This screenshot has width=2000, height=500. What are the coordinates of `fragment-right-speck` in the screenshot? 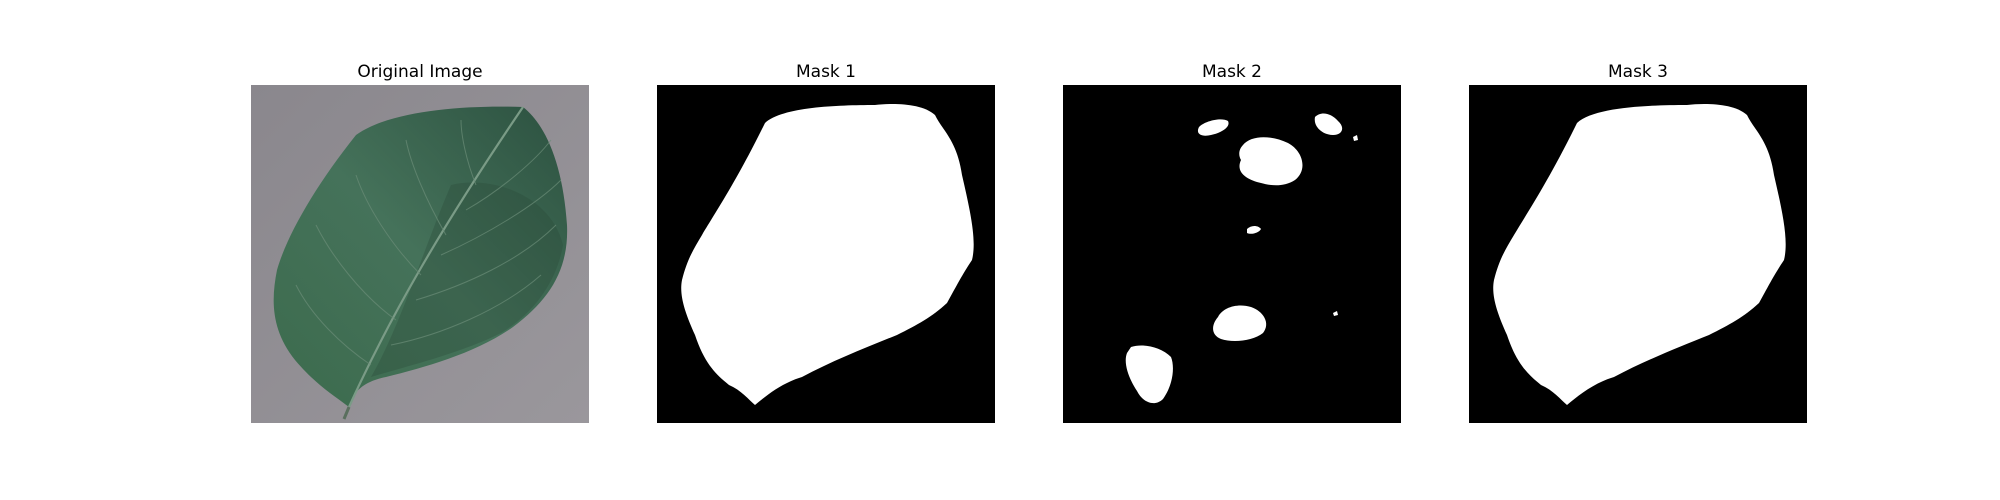 It's located at (1335, 313).